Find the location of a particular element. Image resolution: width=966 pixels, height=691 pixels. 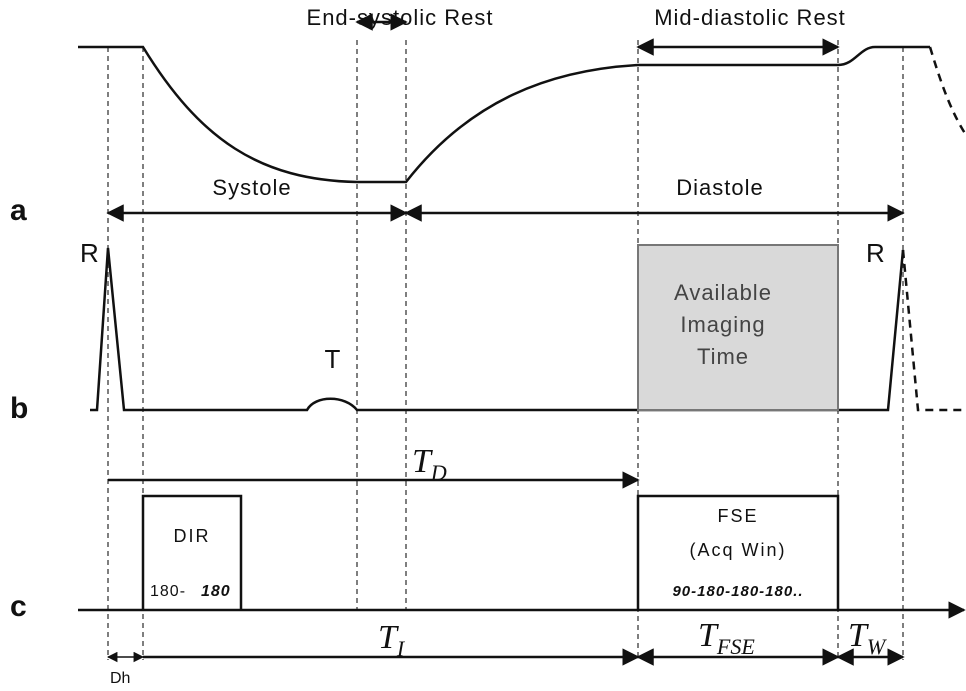

fse-box is located at coordinates (738, 552).